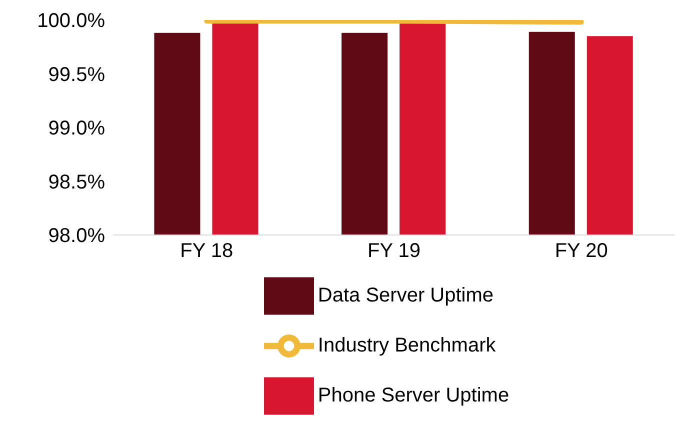 The width and height of the screenshot is (685, 421). Describe the element at coordinates (414, 395) in the screenshot. I see `legend-label: Phone Server Uptime` at that location.